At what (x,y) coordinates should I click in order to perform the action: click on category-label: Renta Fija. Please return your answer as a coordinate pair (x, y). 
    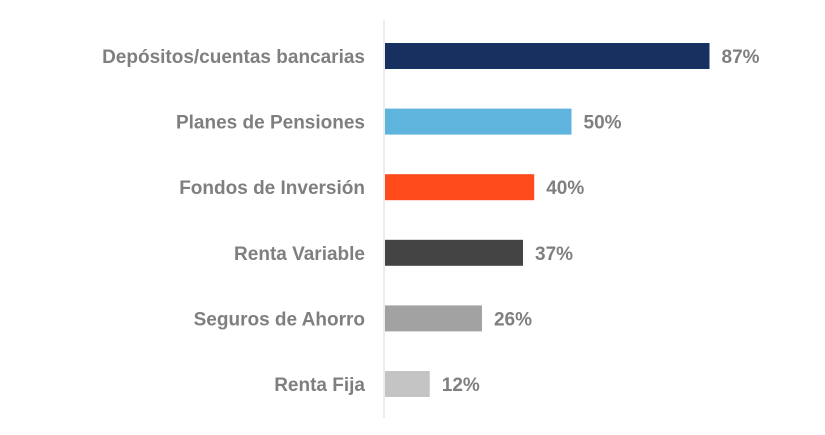
    Looking at the image, I should click on (319, 385).